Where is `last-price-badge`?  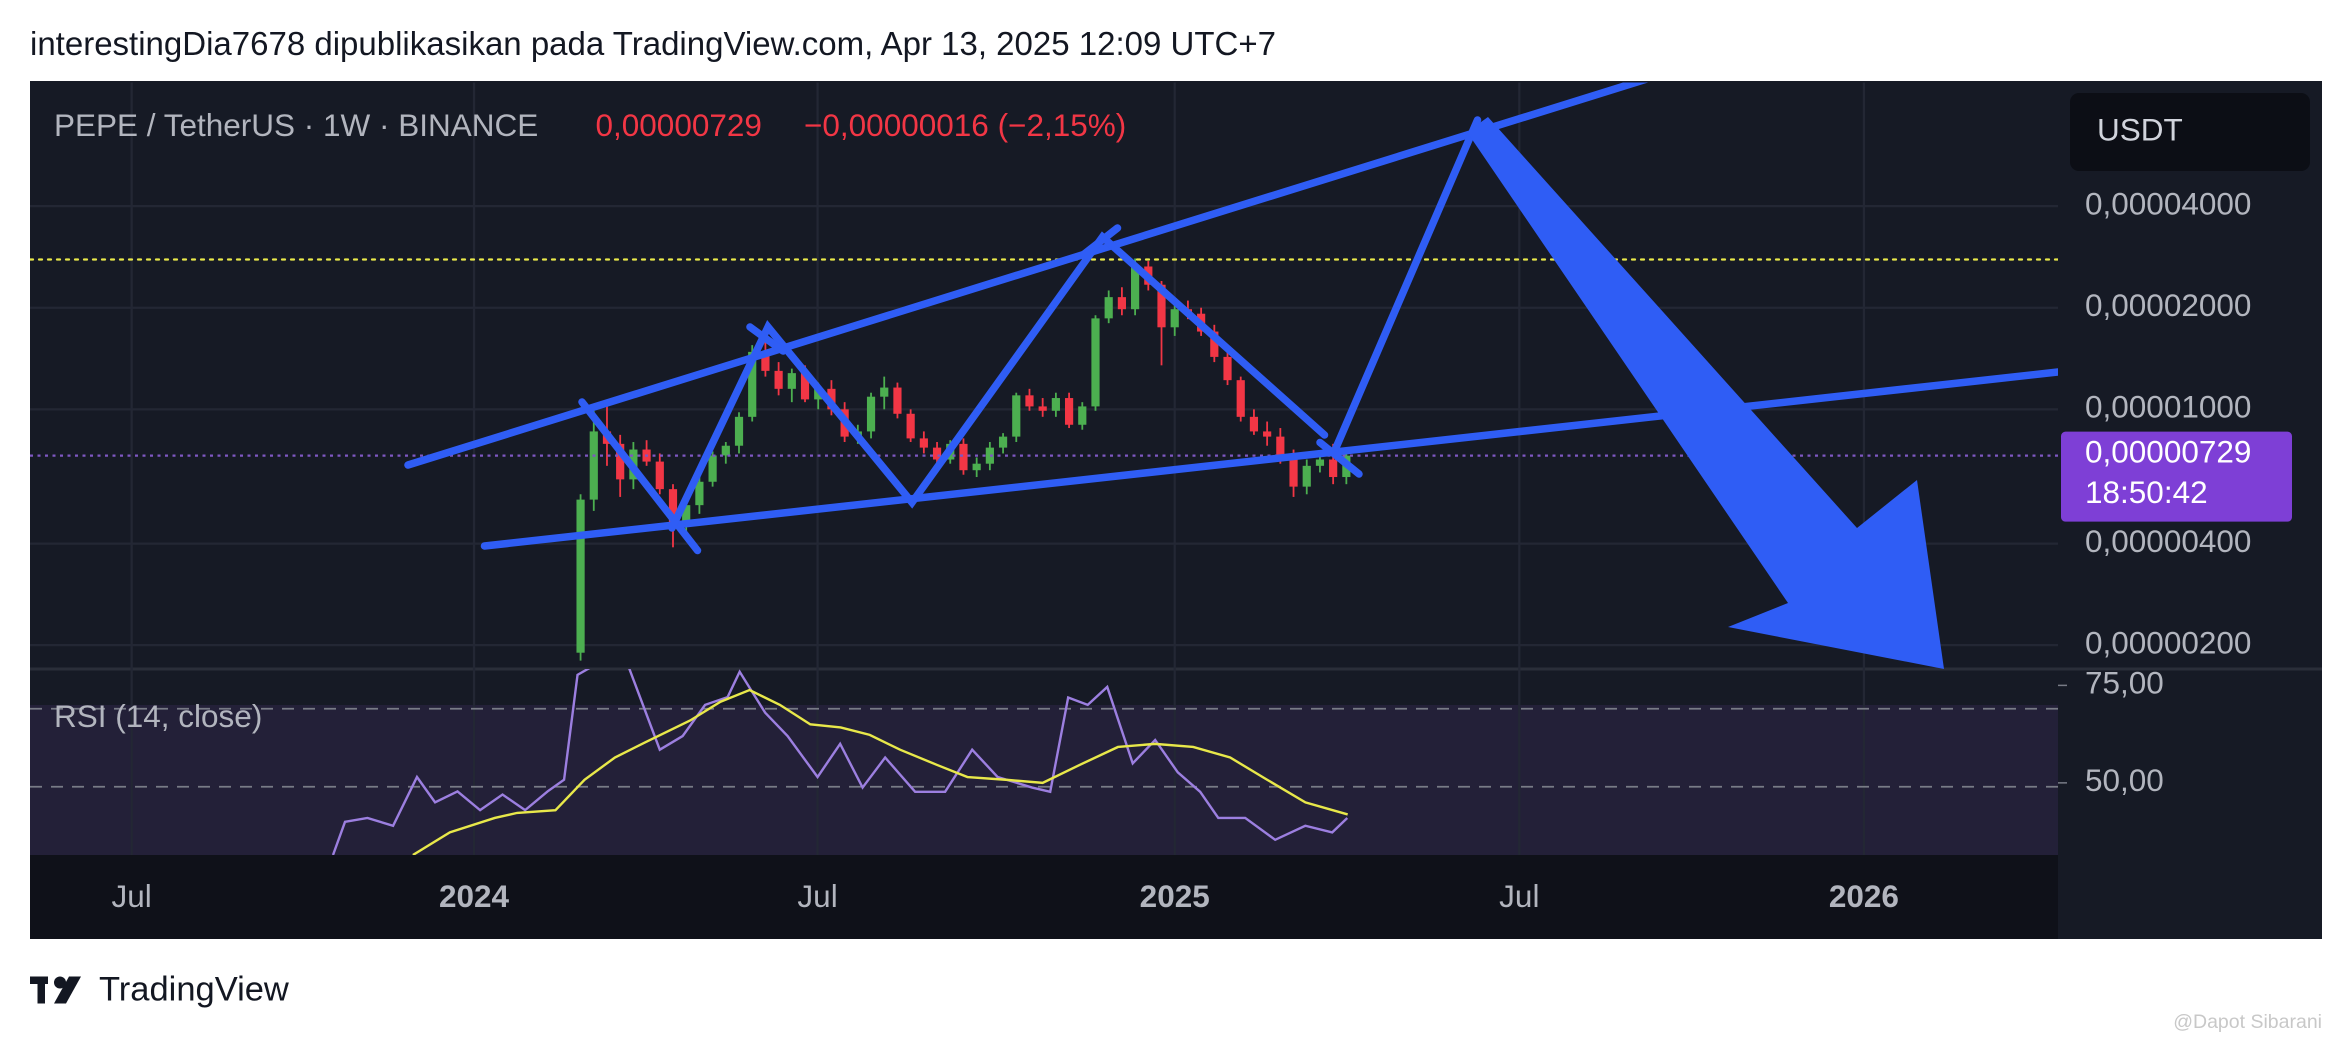
last-price-badge is located at coordinates (2176, 476).